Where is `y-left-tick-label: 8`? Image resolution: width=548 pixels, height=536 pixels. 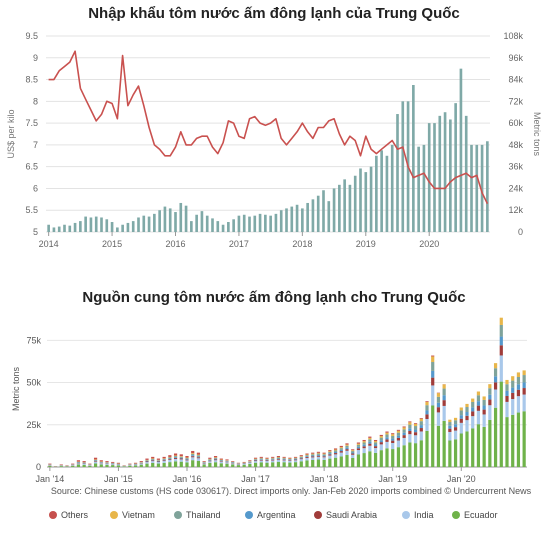
y-left-tick-label: 8 is located at coordinates (35, 101).